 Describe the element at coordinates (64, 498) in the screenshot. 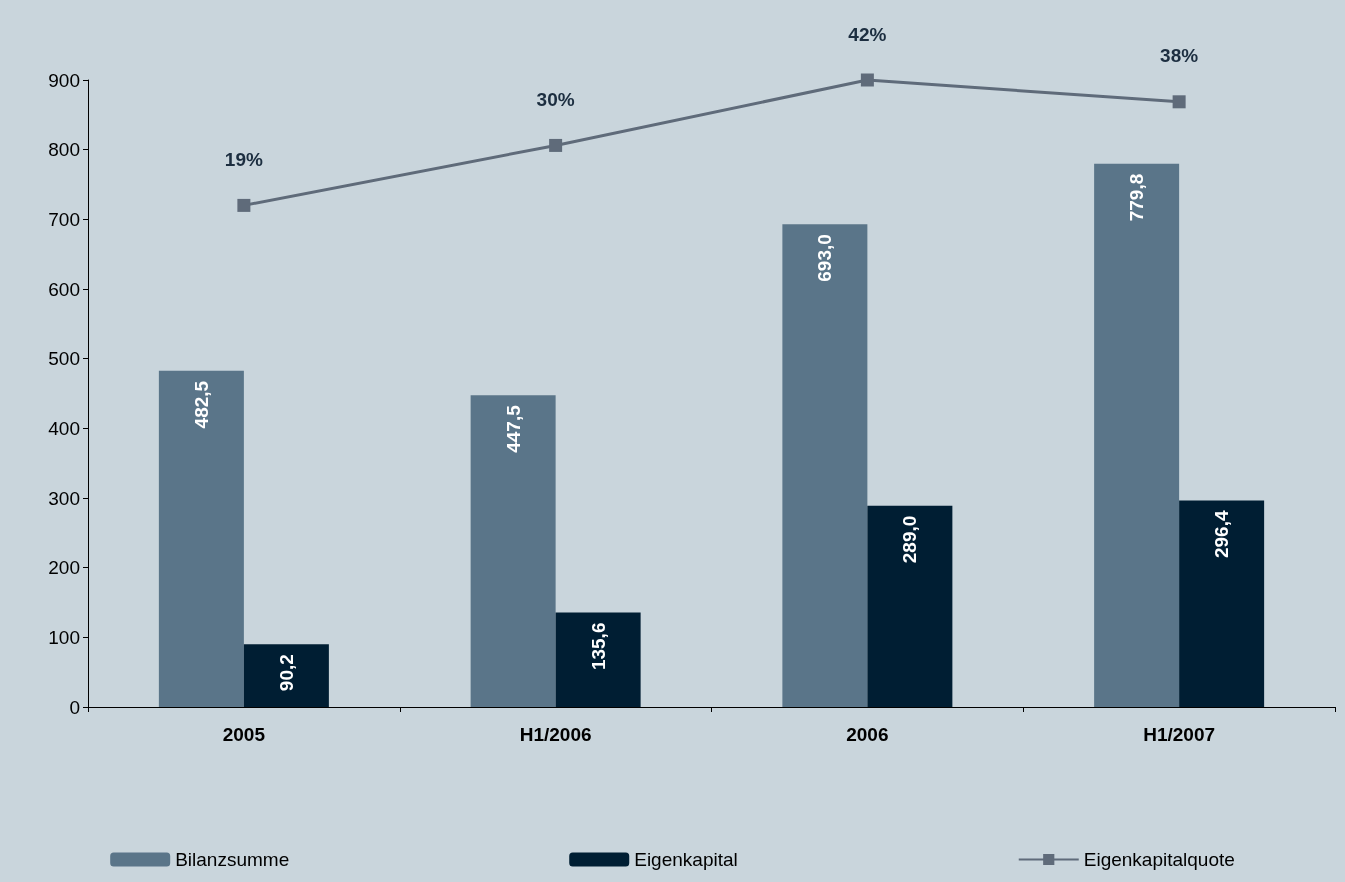

I see `y-tick-label: 300` at that location.